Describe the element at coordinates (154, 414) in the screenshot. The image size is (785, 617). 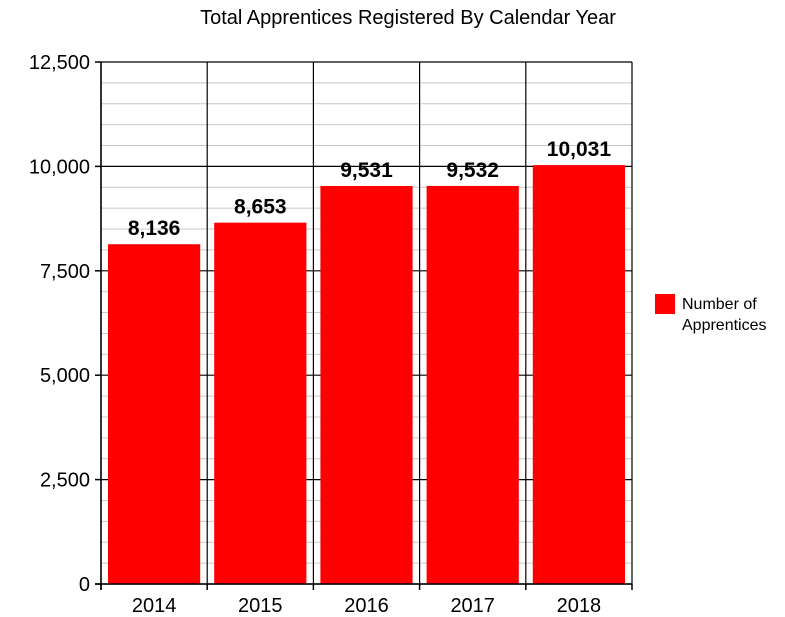
I see `bar-2014` at that location.